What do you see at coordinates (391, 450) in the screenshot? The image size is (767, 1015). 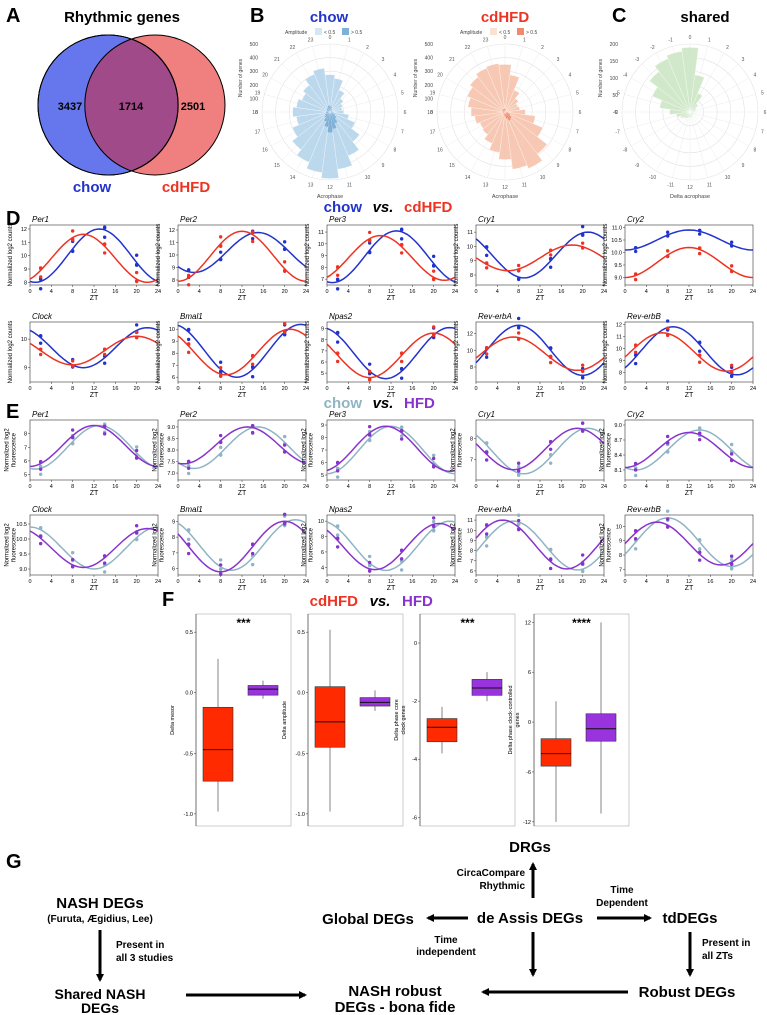 I see `plot-frame` at bounding box center [391, 450].